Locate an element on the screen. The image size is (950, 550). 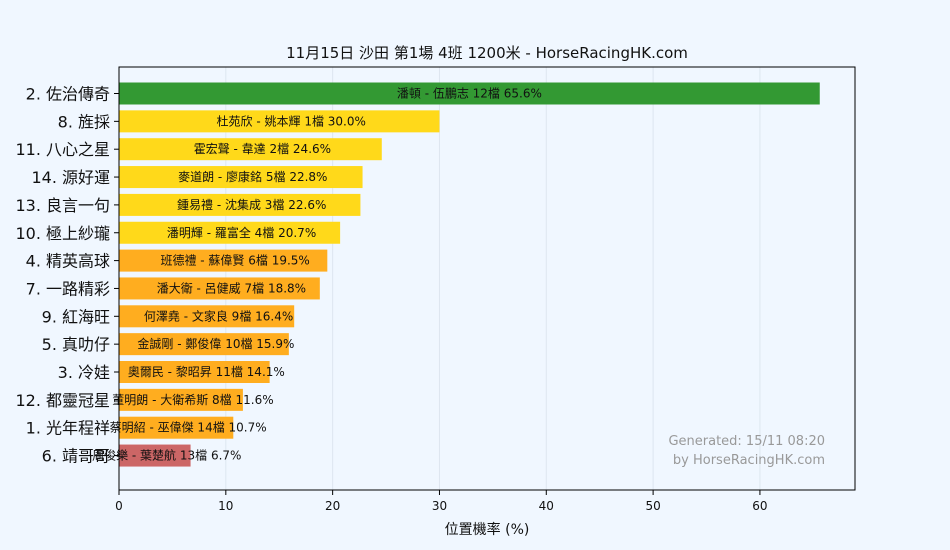
y-tick-label: 10. 極上紗瓏 is located at coordinates (62, 233).